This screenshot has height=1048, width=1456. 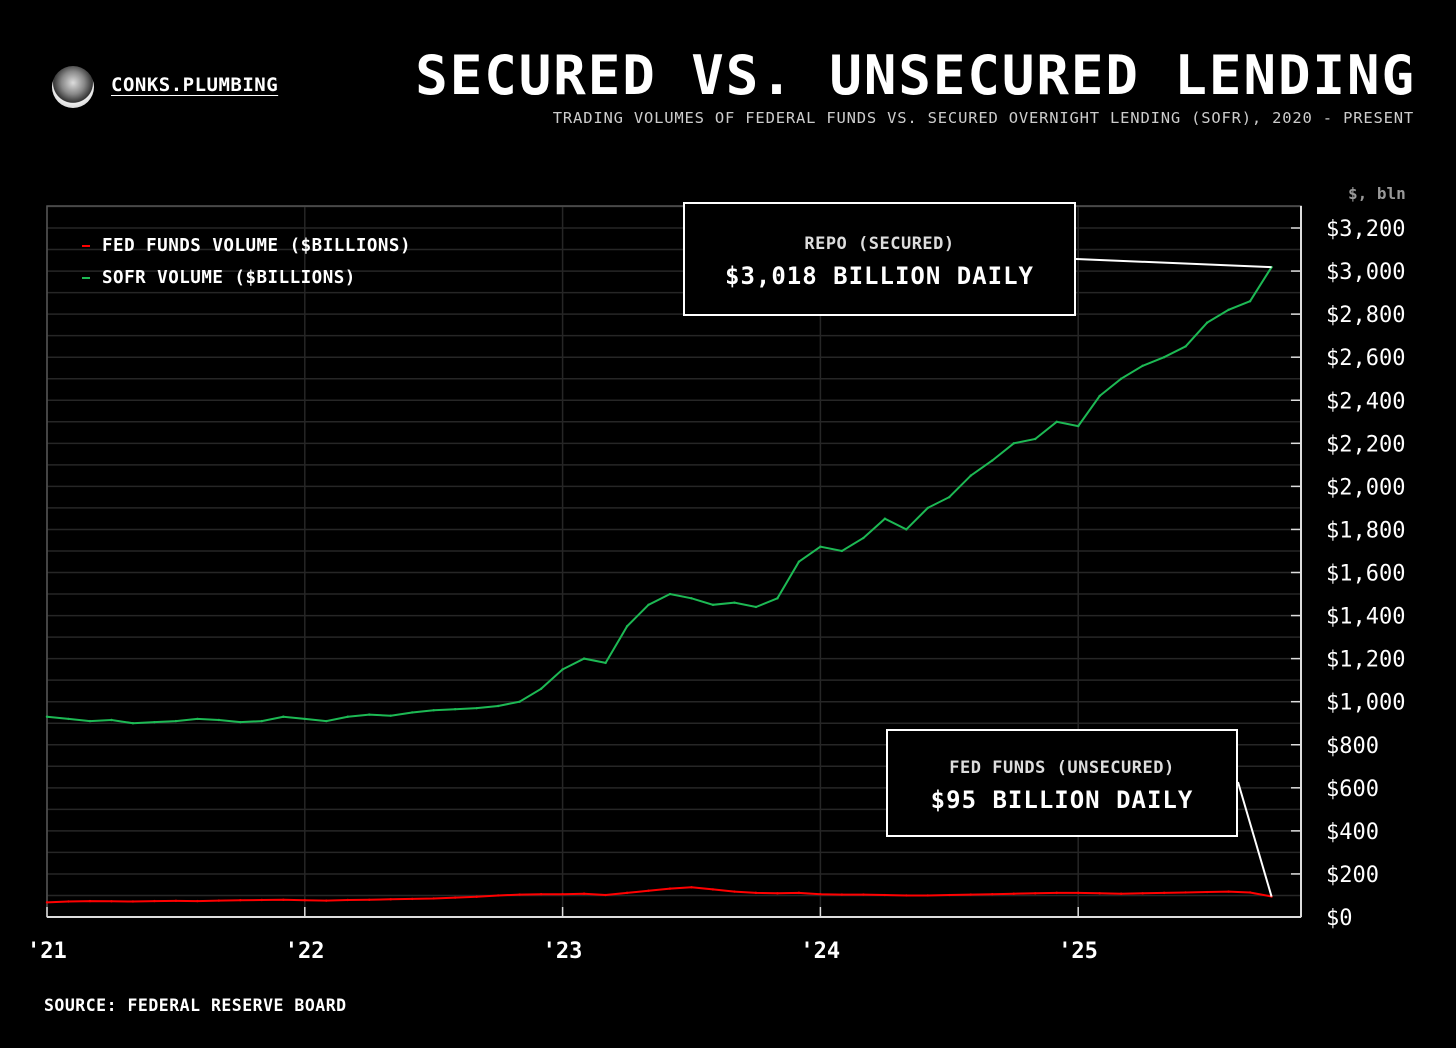 What do you see at coordinates (257, 246) in the screenshot?
I see `legend-label: FED FUNDS VOLUME ($BILLIONS)` at bounding box center [257, 246].